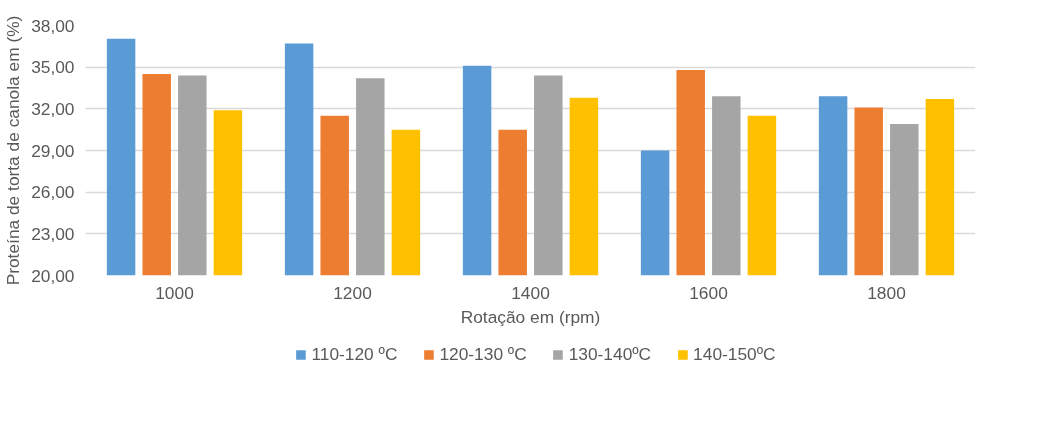 The image size is (1056, 444). Describe the element at coordinates (610, 354) in the screenshot. I see `legend-label: 130-140ºC` at that location.